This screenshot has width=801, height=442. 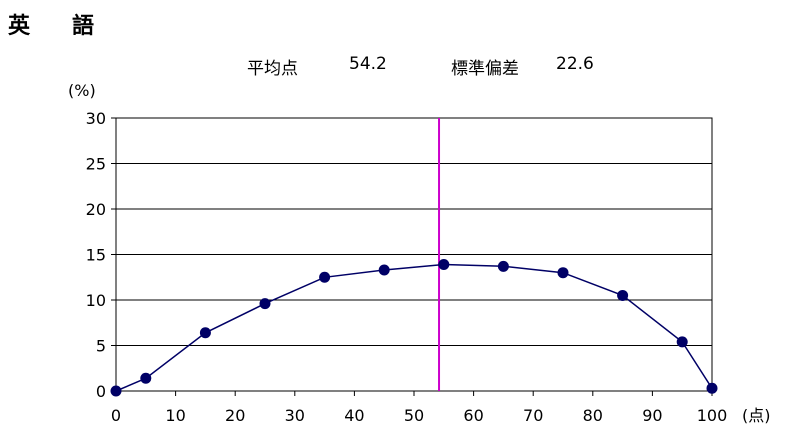 What do you see at coordinates (101, 391) in the screenshot?
I see `y-tick-label: 0` at bounding box center [101, 391].